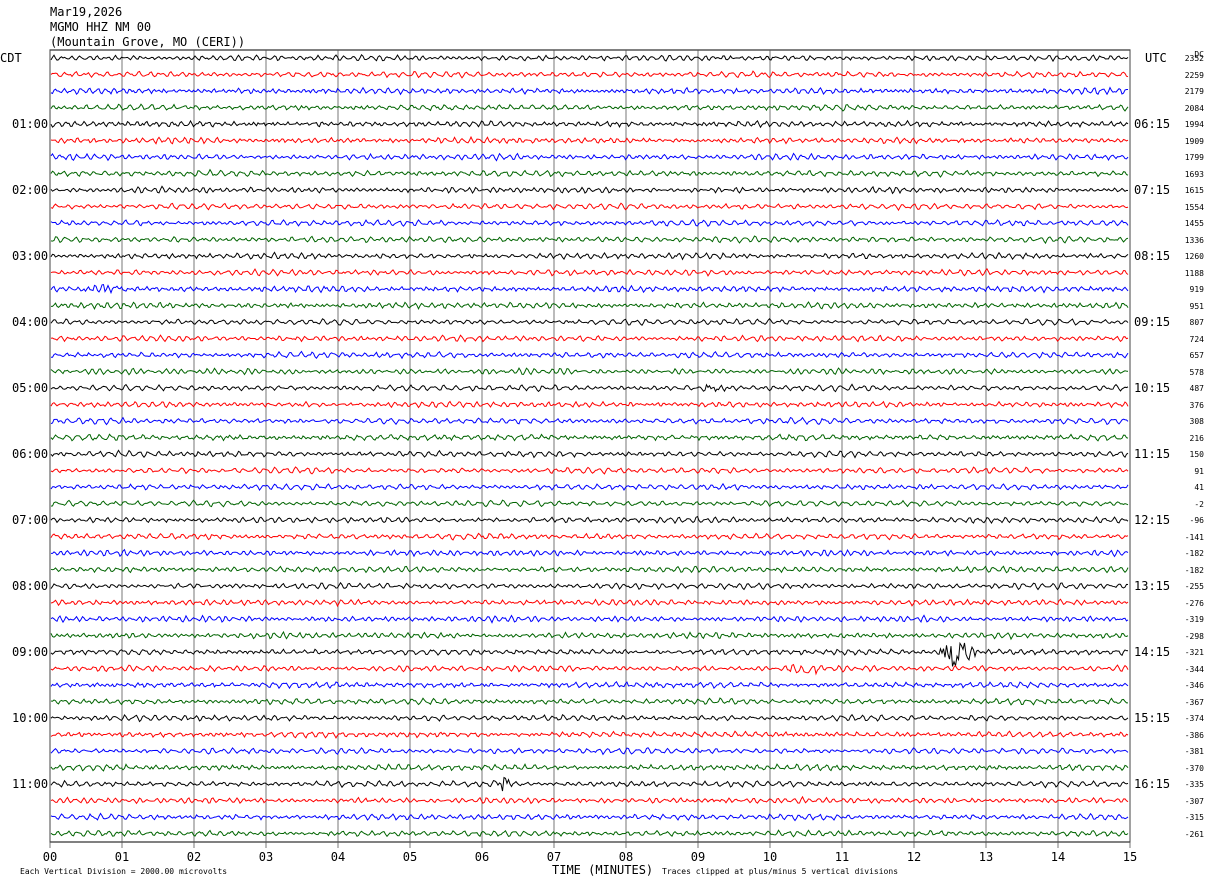 The image size is (1210, 886). What do you see at coordinates (1152, 190) in the screenshot?
I see `utc-hour-label: 07:15` at bounding box center [1152, 190].